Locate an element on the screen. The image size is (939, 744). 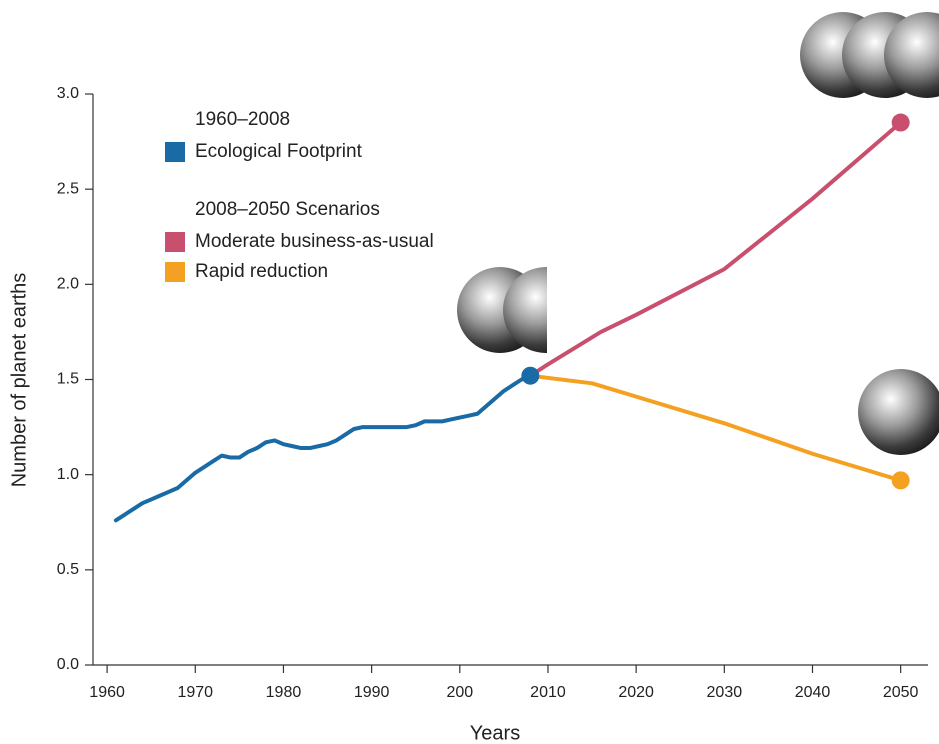
y-tick-label: 3.0 is located at coordinates (68, 93).